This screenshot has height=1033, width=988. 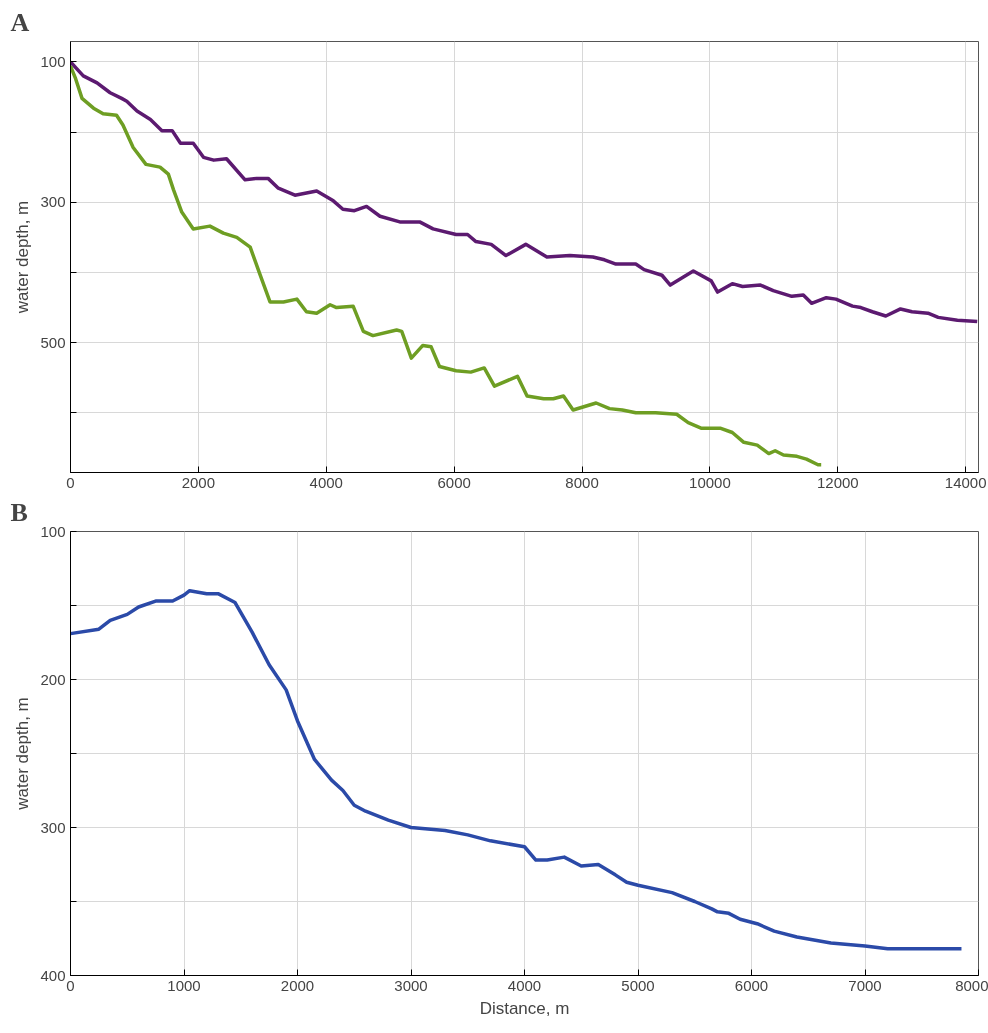 I want to click on x-tick-label: 14000, so click(x=965, y=482).